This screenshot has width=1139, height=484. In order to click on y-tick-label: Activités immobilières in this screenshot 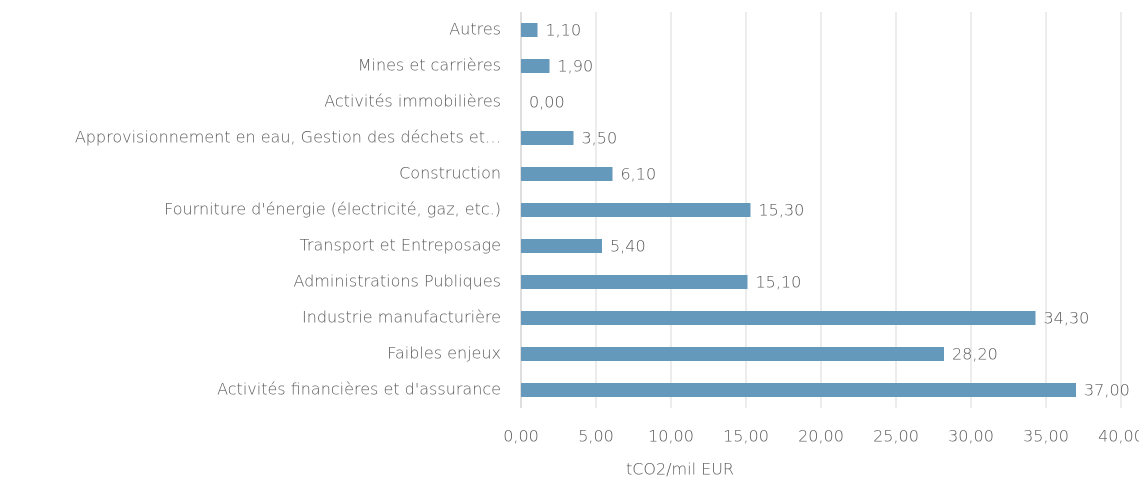, I will do `click(412, 101)`.